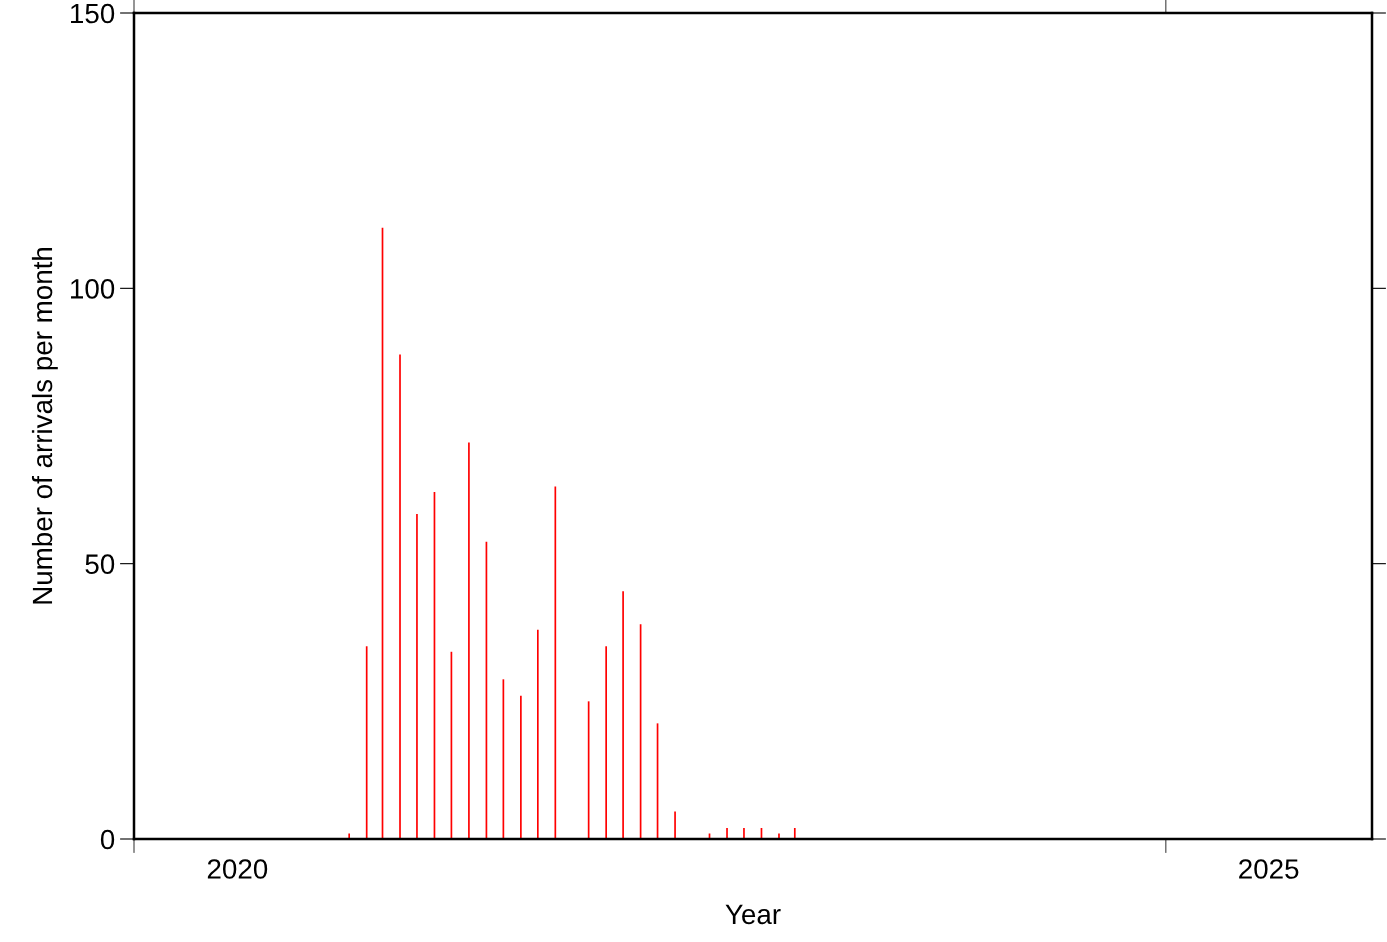  I want to click on y-tick-label: 0, so click(107, 839).